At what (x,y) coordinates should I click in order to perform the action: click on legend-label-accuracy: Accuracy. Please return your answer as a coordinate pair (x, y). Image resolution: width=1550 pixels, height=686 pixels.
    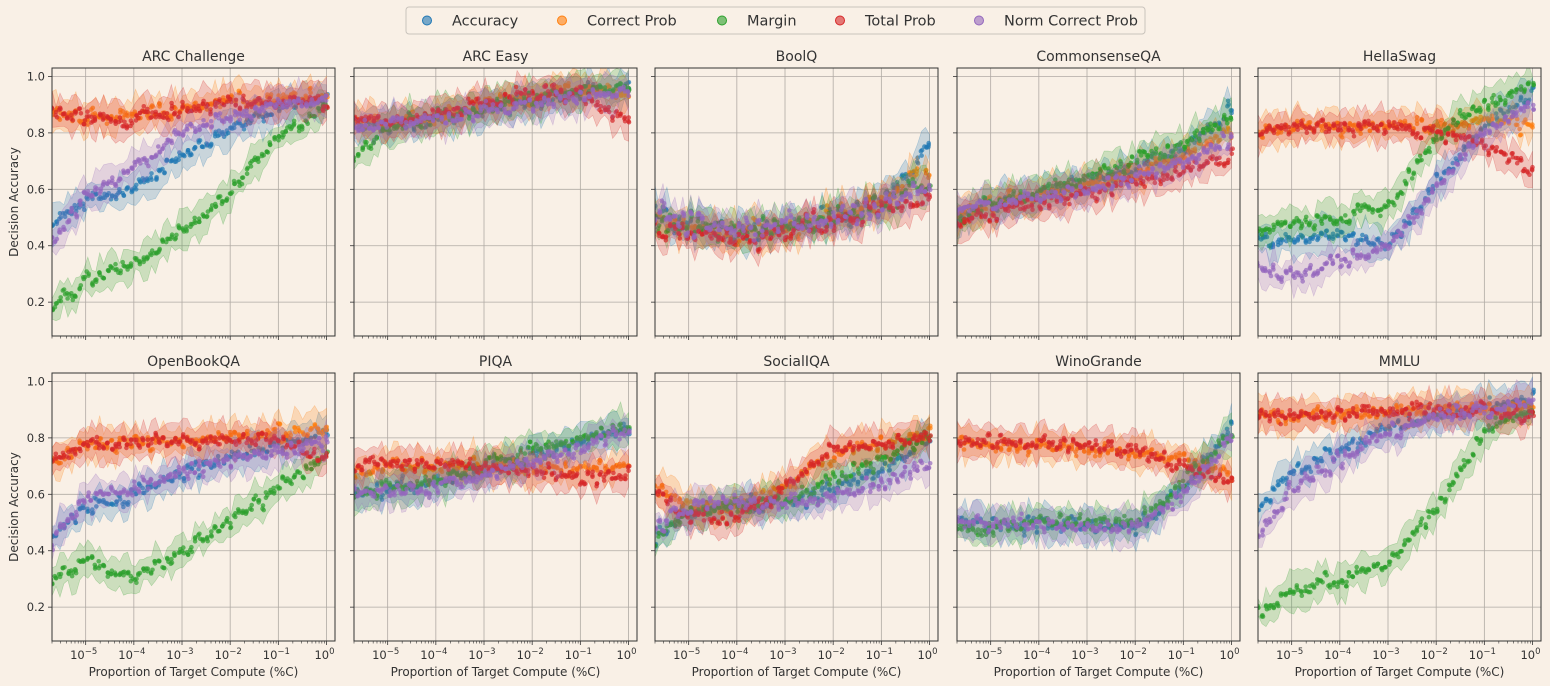
    Looking at the image, I should click on (485, 22).